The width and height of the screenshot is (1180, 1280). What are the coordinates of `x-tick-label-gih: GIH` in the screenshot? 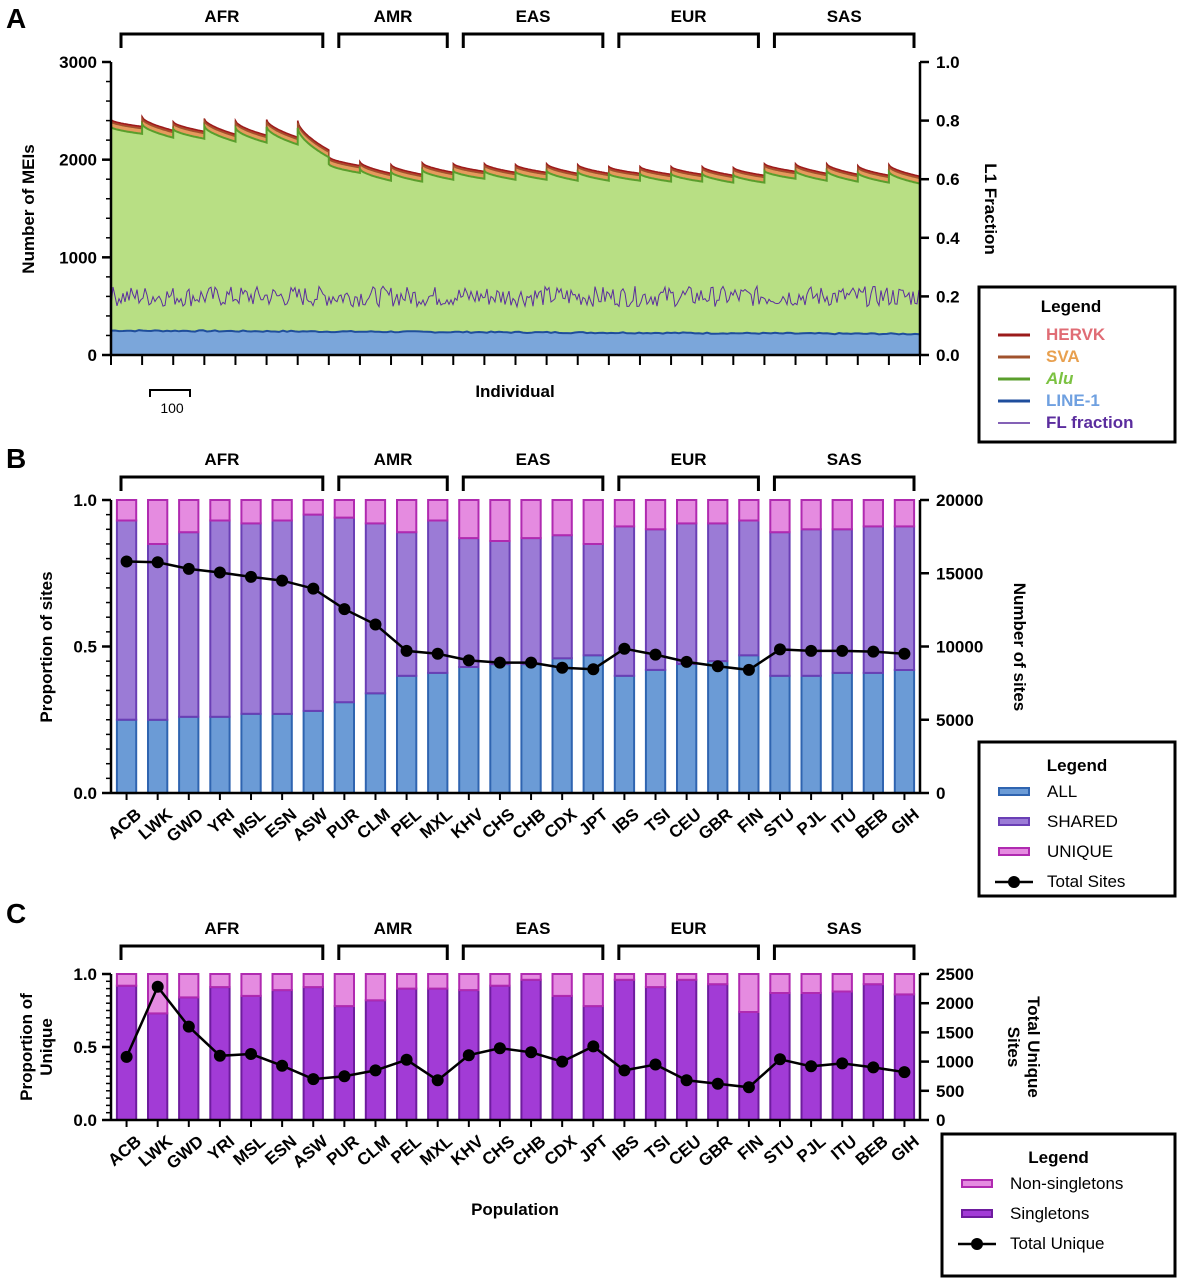 It's located at (904, 822).